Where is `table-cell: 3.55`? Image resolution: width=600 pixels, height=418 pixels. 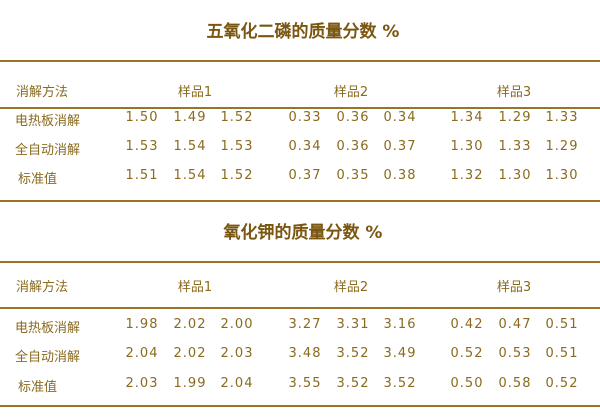
table-cell: 3.55 is located at coordinates (305, 383).